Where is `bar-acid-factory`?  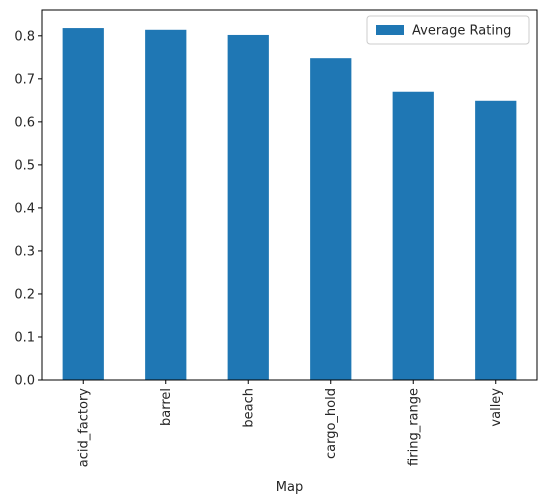 bar-acid-factory is located at coordinates (83, 204).